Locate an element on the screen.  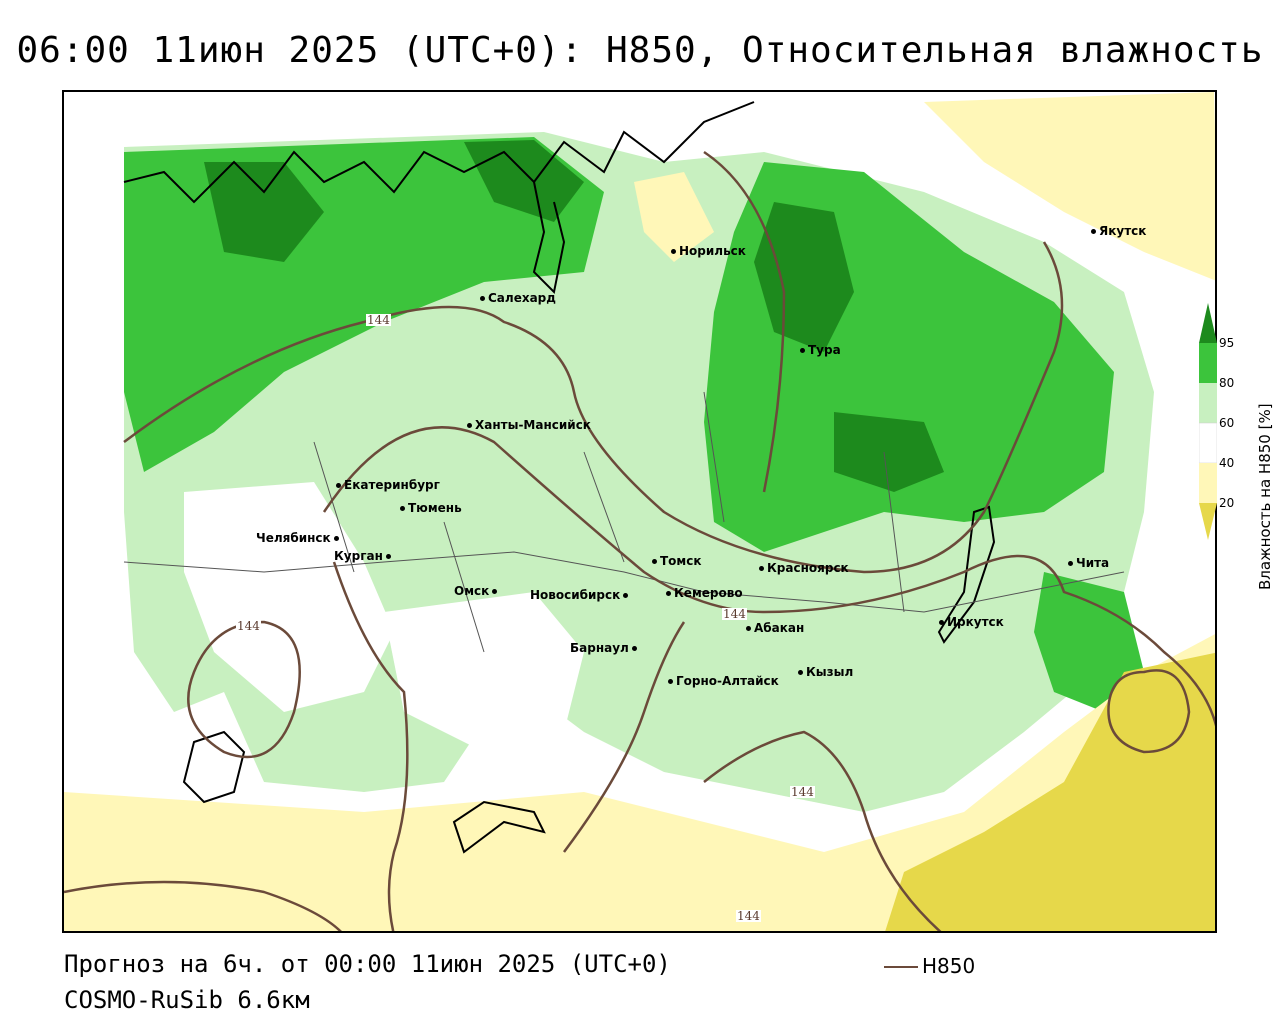
city-label: Омск is located at coordinates (477, 591).